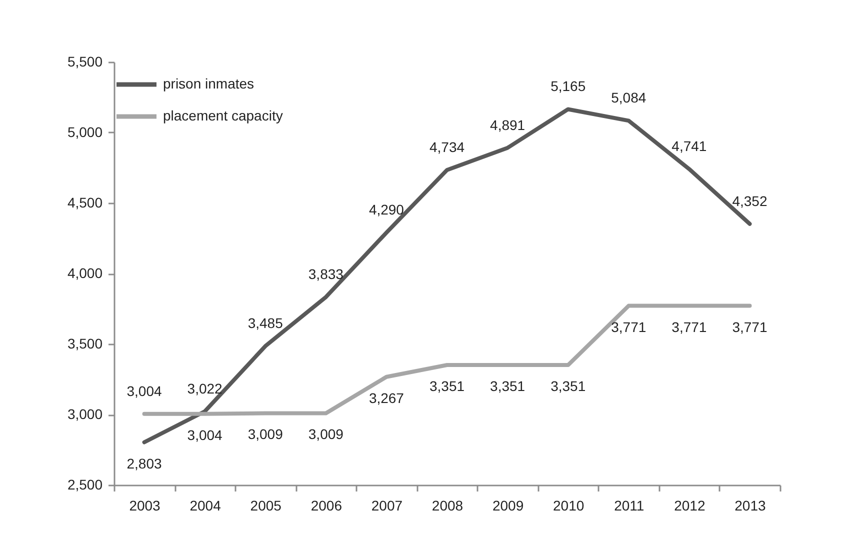 The height and width of the screenshot is (533, 848). Describe the element at coordinates (448, 506) in the screenshot. I see `x-tick-label: 2008` at that location.